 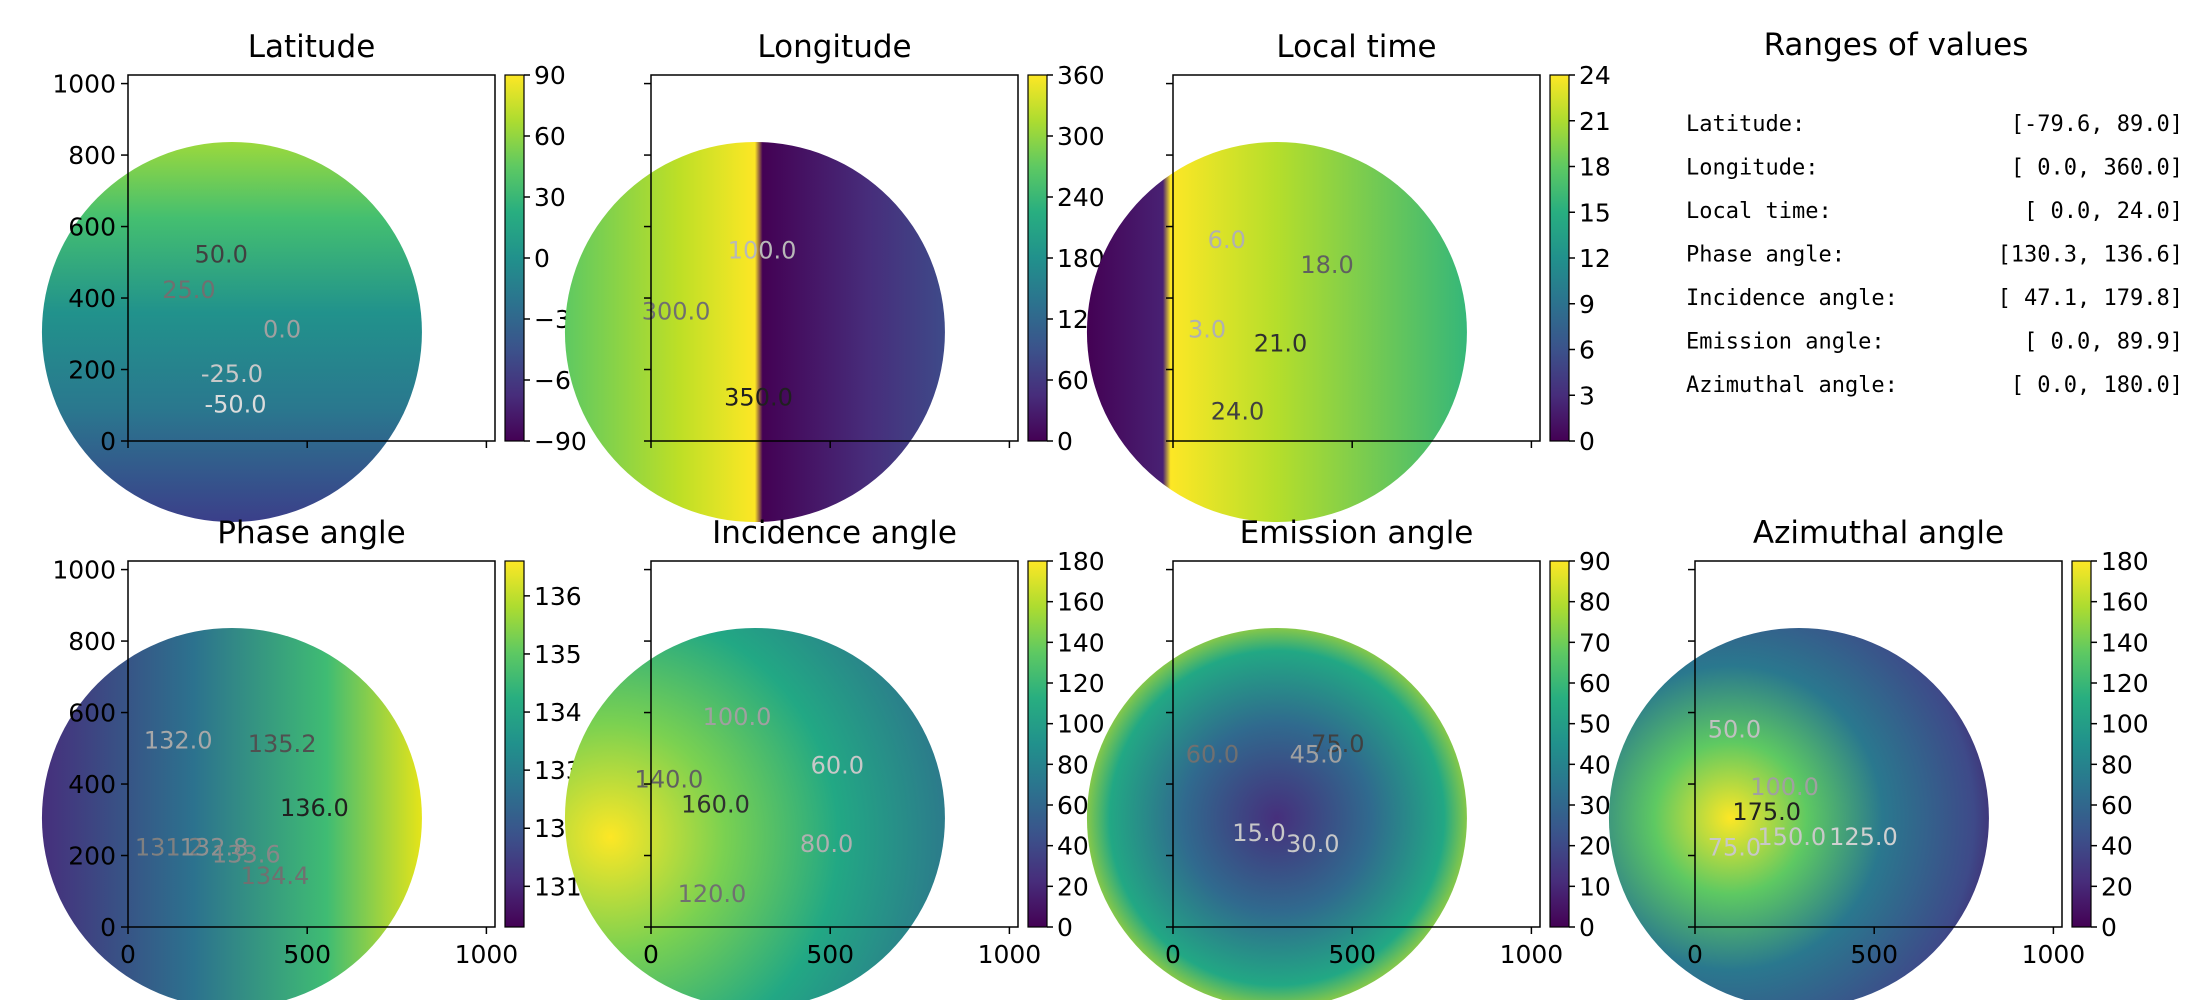 I want to click on contour-label: 133.6, so click(x=246, y=855).